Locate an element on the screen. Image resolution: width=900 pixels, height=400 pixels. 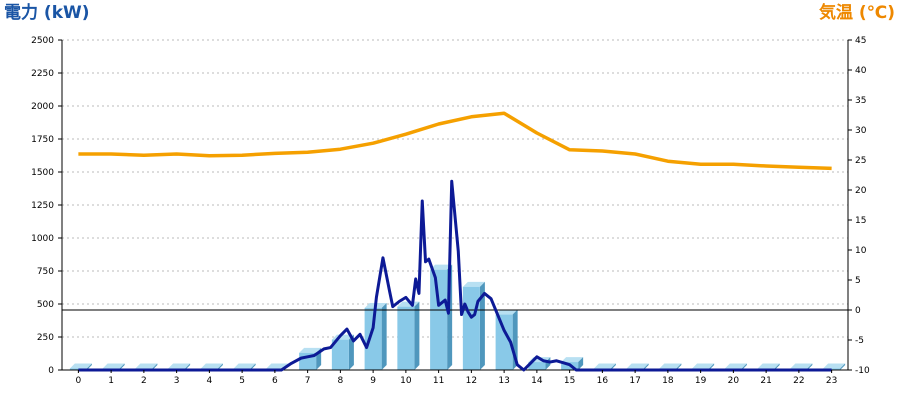
left-tick-label: 1000 is located at coordinates (42, 239).